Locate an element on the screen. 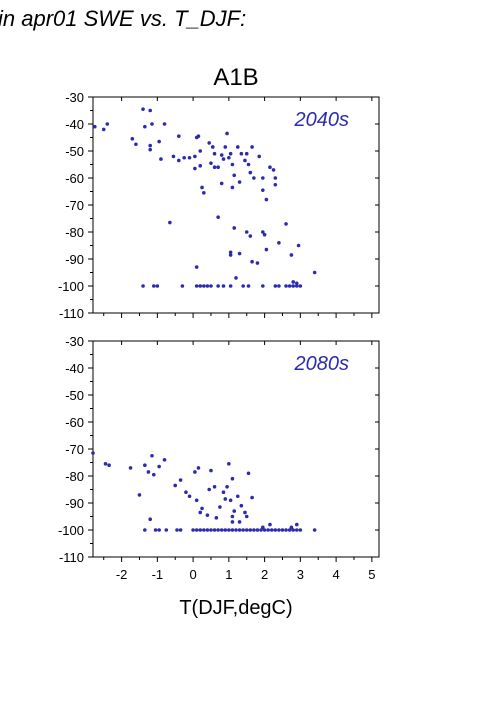 The image size is (501, 709). y-tick-label: -90 is located at coordinates (74, 503).